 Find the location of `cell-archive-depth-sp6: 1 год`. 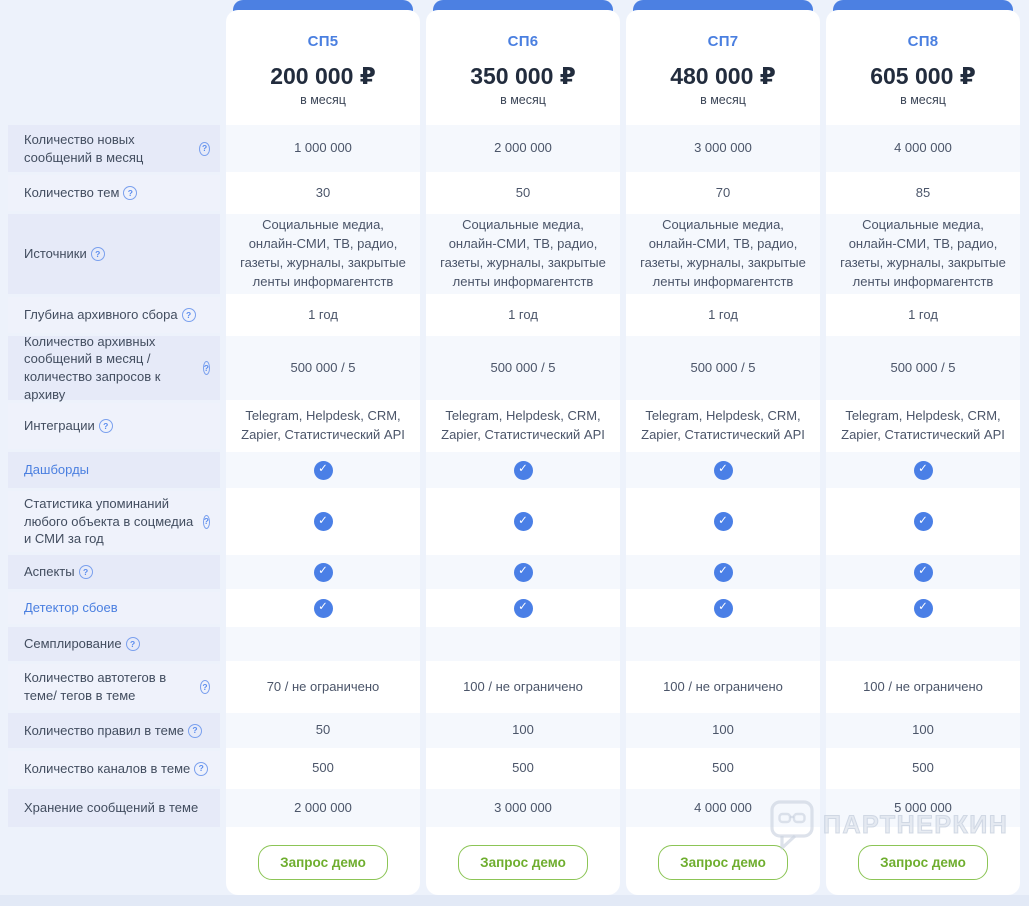

cell-archive-depth-sp6: 1 год is located at coordinates (523, 315).